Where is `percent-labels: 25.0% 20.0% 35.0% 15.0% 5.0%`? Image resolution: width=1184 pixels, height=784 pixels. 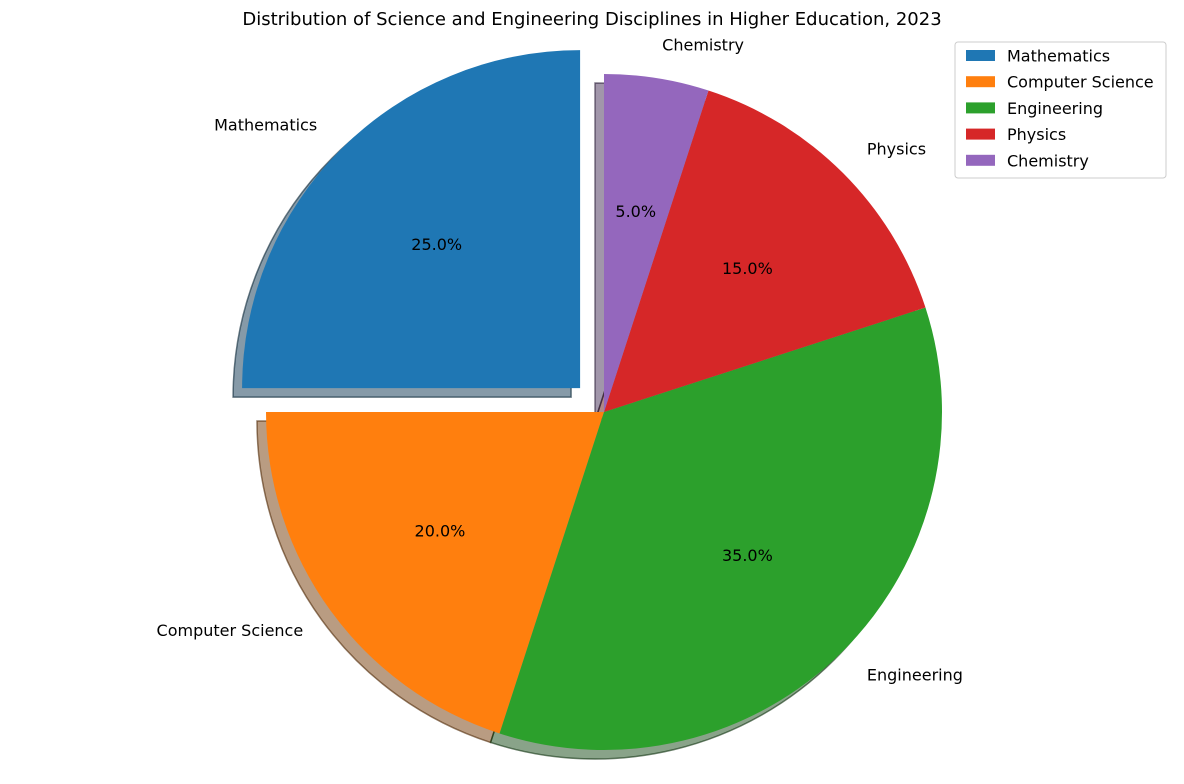
percent-labels: 25.0% 20.0% 35.0% 15.0% 5.0% is located at coordinates (592, 383).